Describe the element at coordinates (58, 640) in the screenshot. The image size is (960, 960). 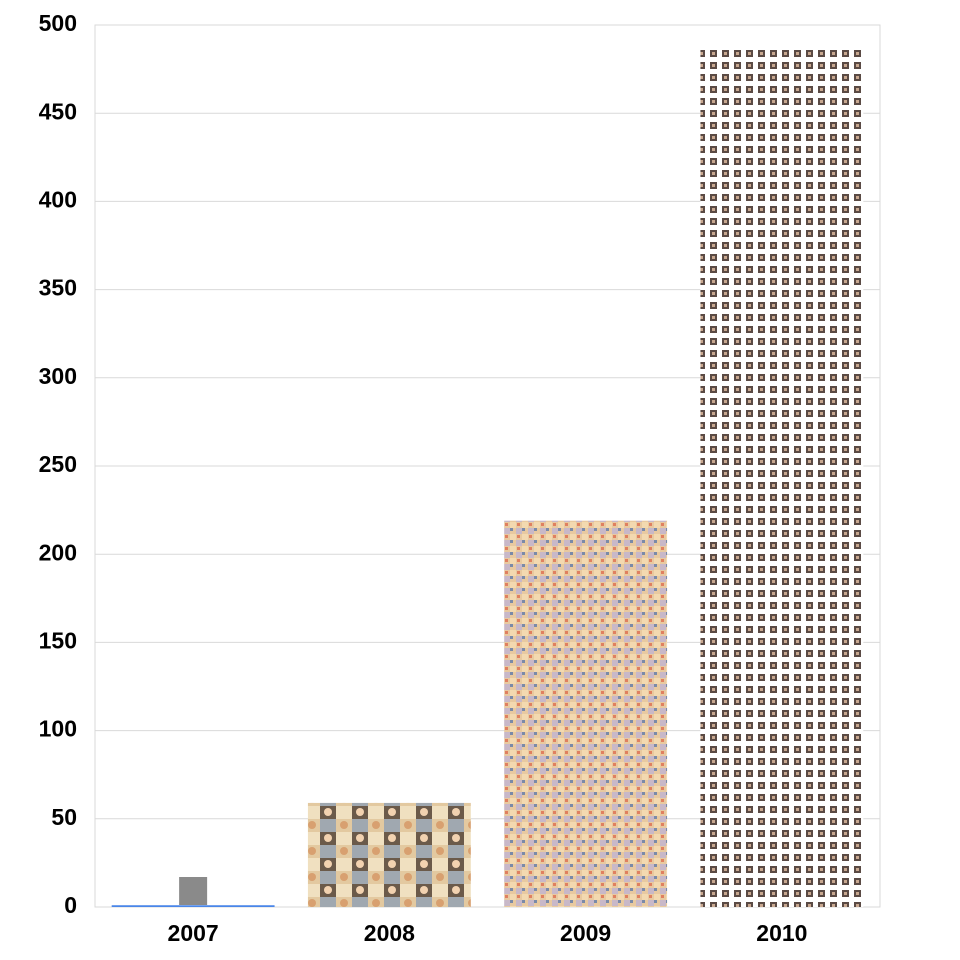
I see `y-tick-label: 150` at that location.